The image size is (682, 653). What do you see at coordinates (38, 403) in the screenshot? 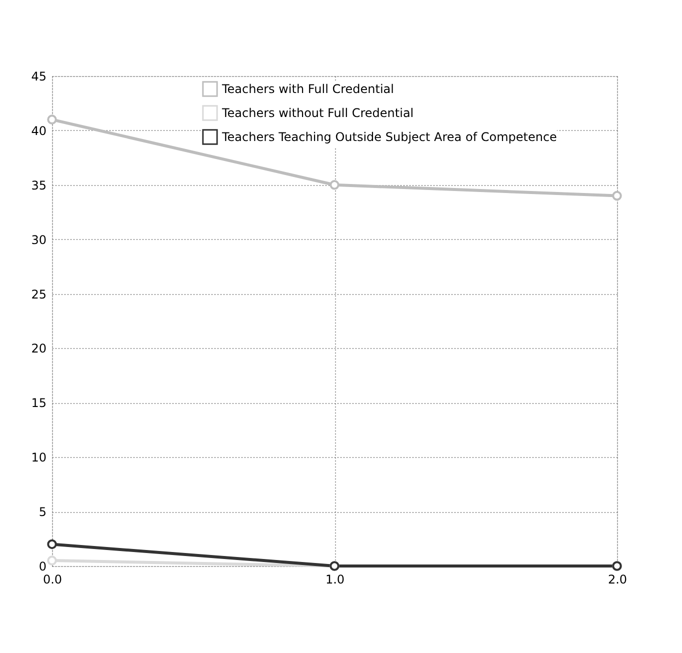
I see `y-tick-label: 15` at bounding box center [38, 403].